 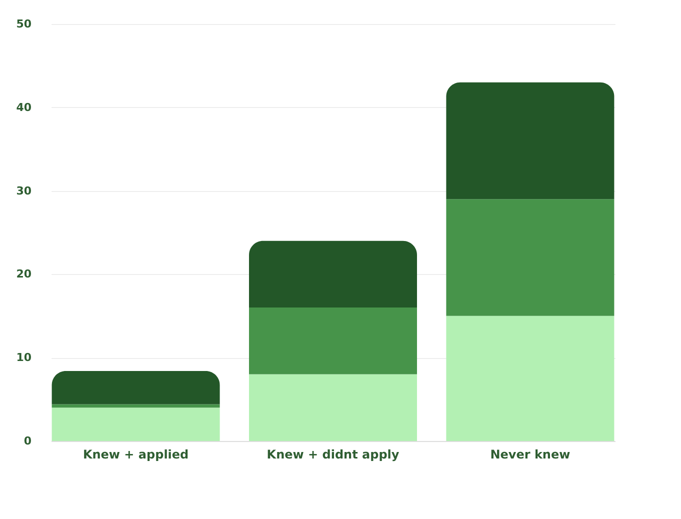 What do you see at coordinates (135, 455) in the screenshot?
I see `x-tick-label: Knew + applied` at bounding box center [135, 455].